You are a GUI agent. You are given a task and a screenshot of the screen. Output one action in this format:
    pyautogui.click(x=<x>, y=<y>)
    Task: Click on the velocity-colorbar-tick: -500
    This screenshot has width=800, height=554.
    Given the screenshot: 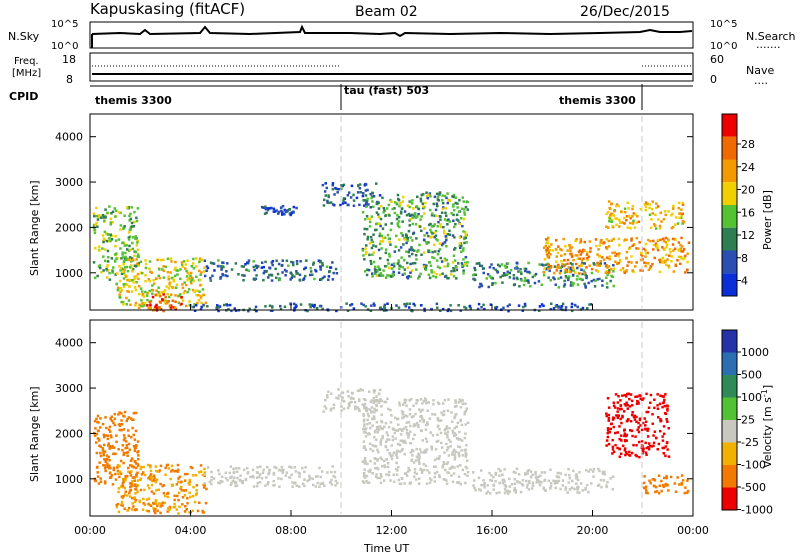 What is the action you would take?
    pyautogui.click(x=753, y=487)
    